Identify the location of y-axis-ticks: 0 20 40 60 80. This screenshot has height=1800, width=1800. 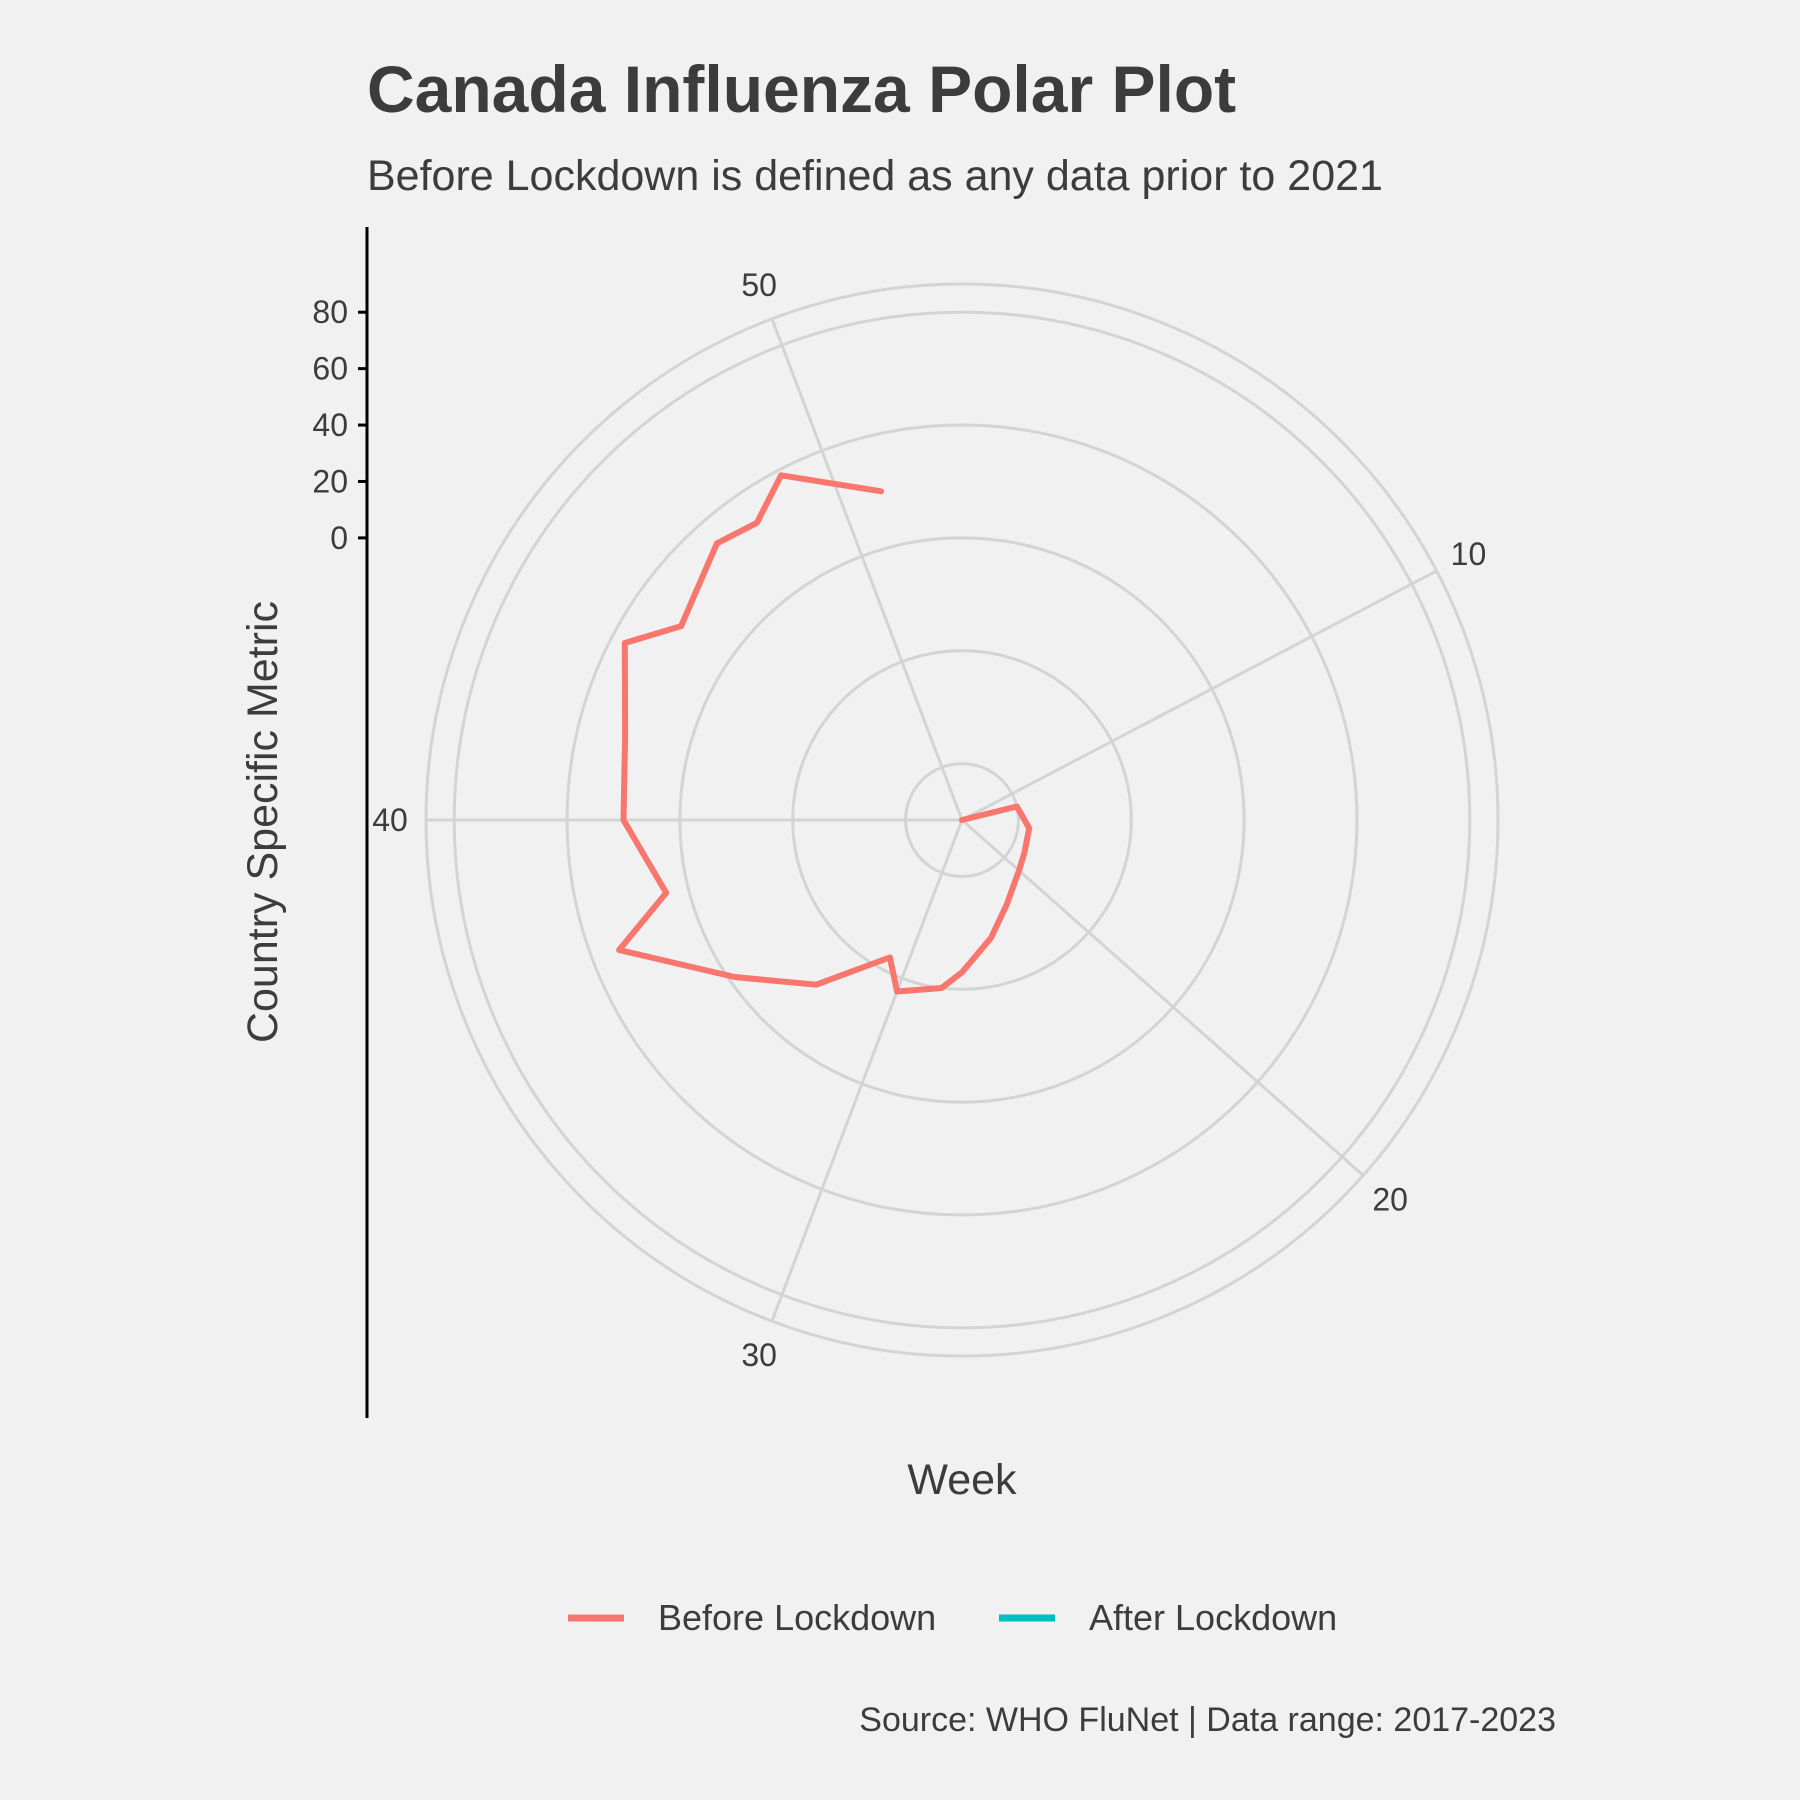
(339, 425).